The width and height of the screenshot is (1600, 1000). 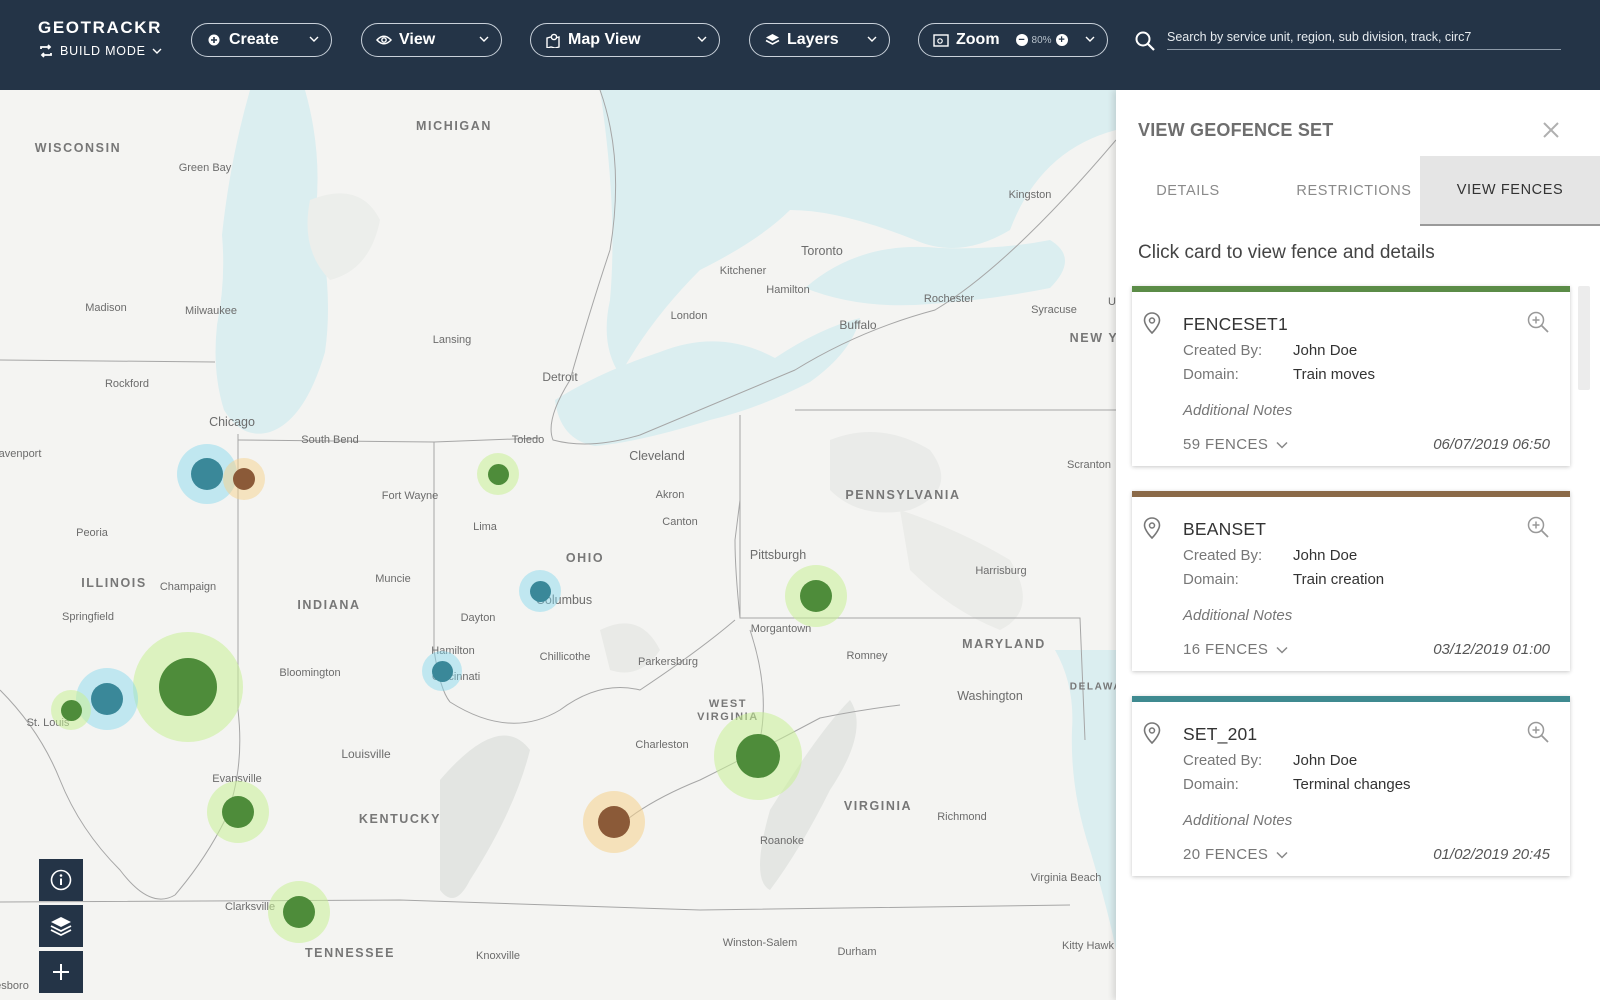 I want to click on city-label: Charleston, so click(x=662, y=745).